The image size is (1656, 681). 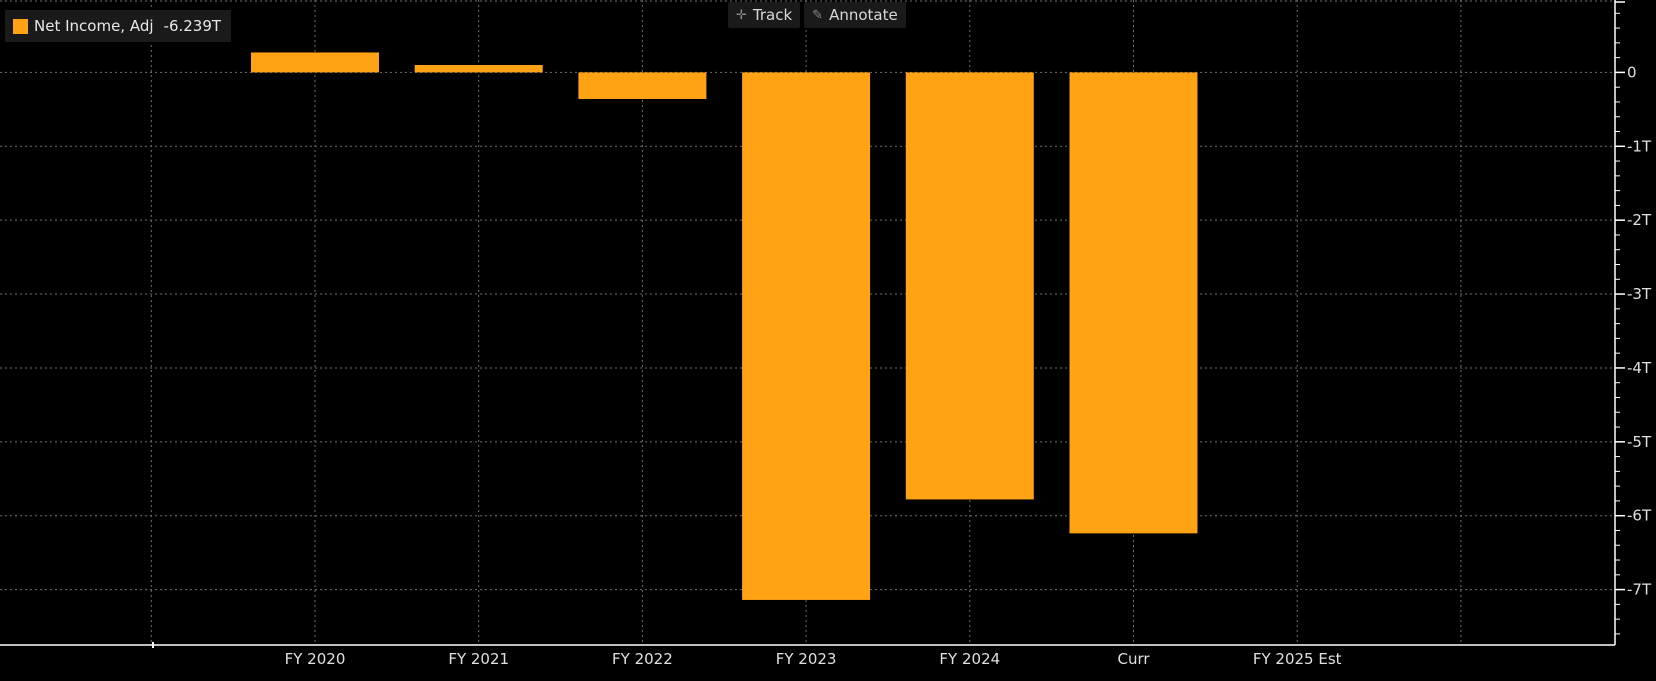 I want to click on y-tick-label: -3T, so click(x=1639, y=294).